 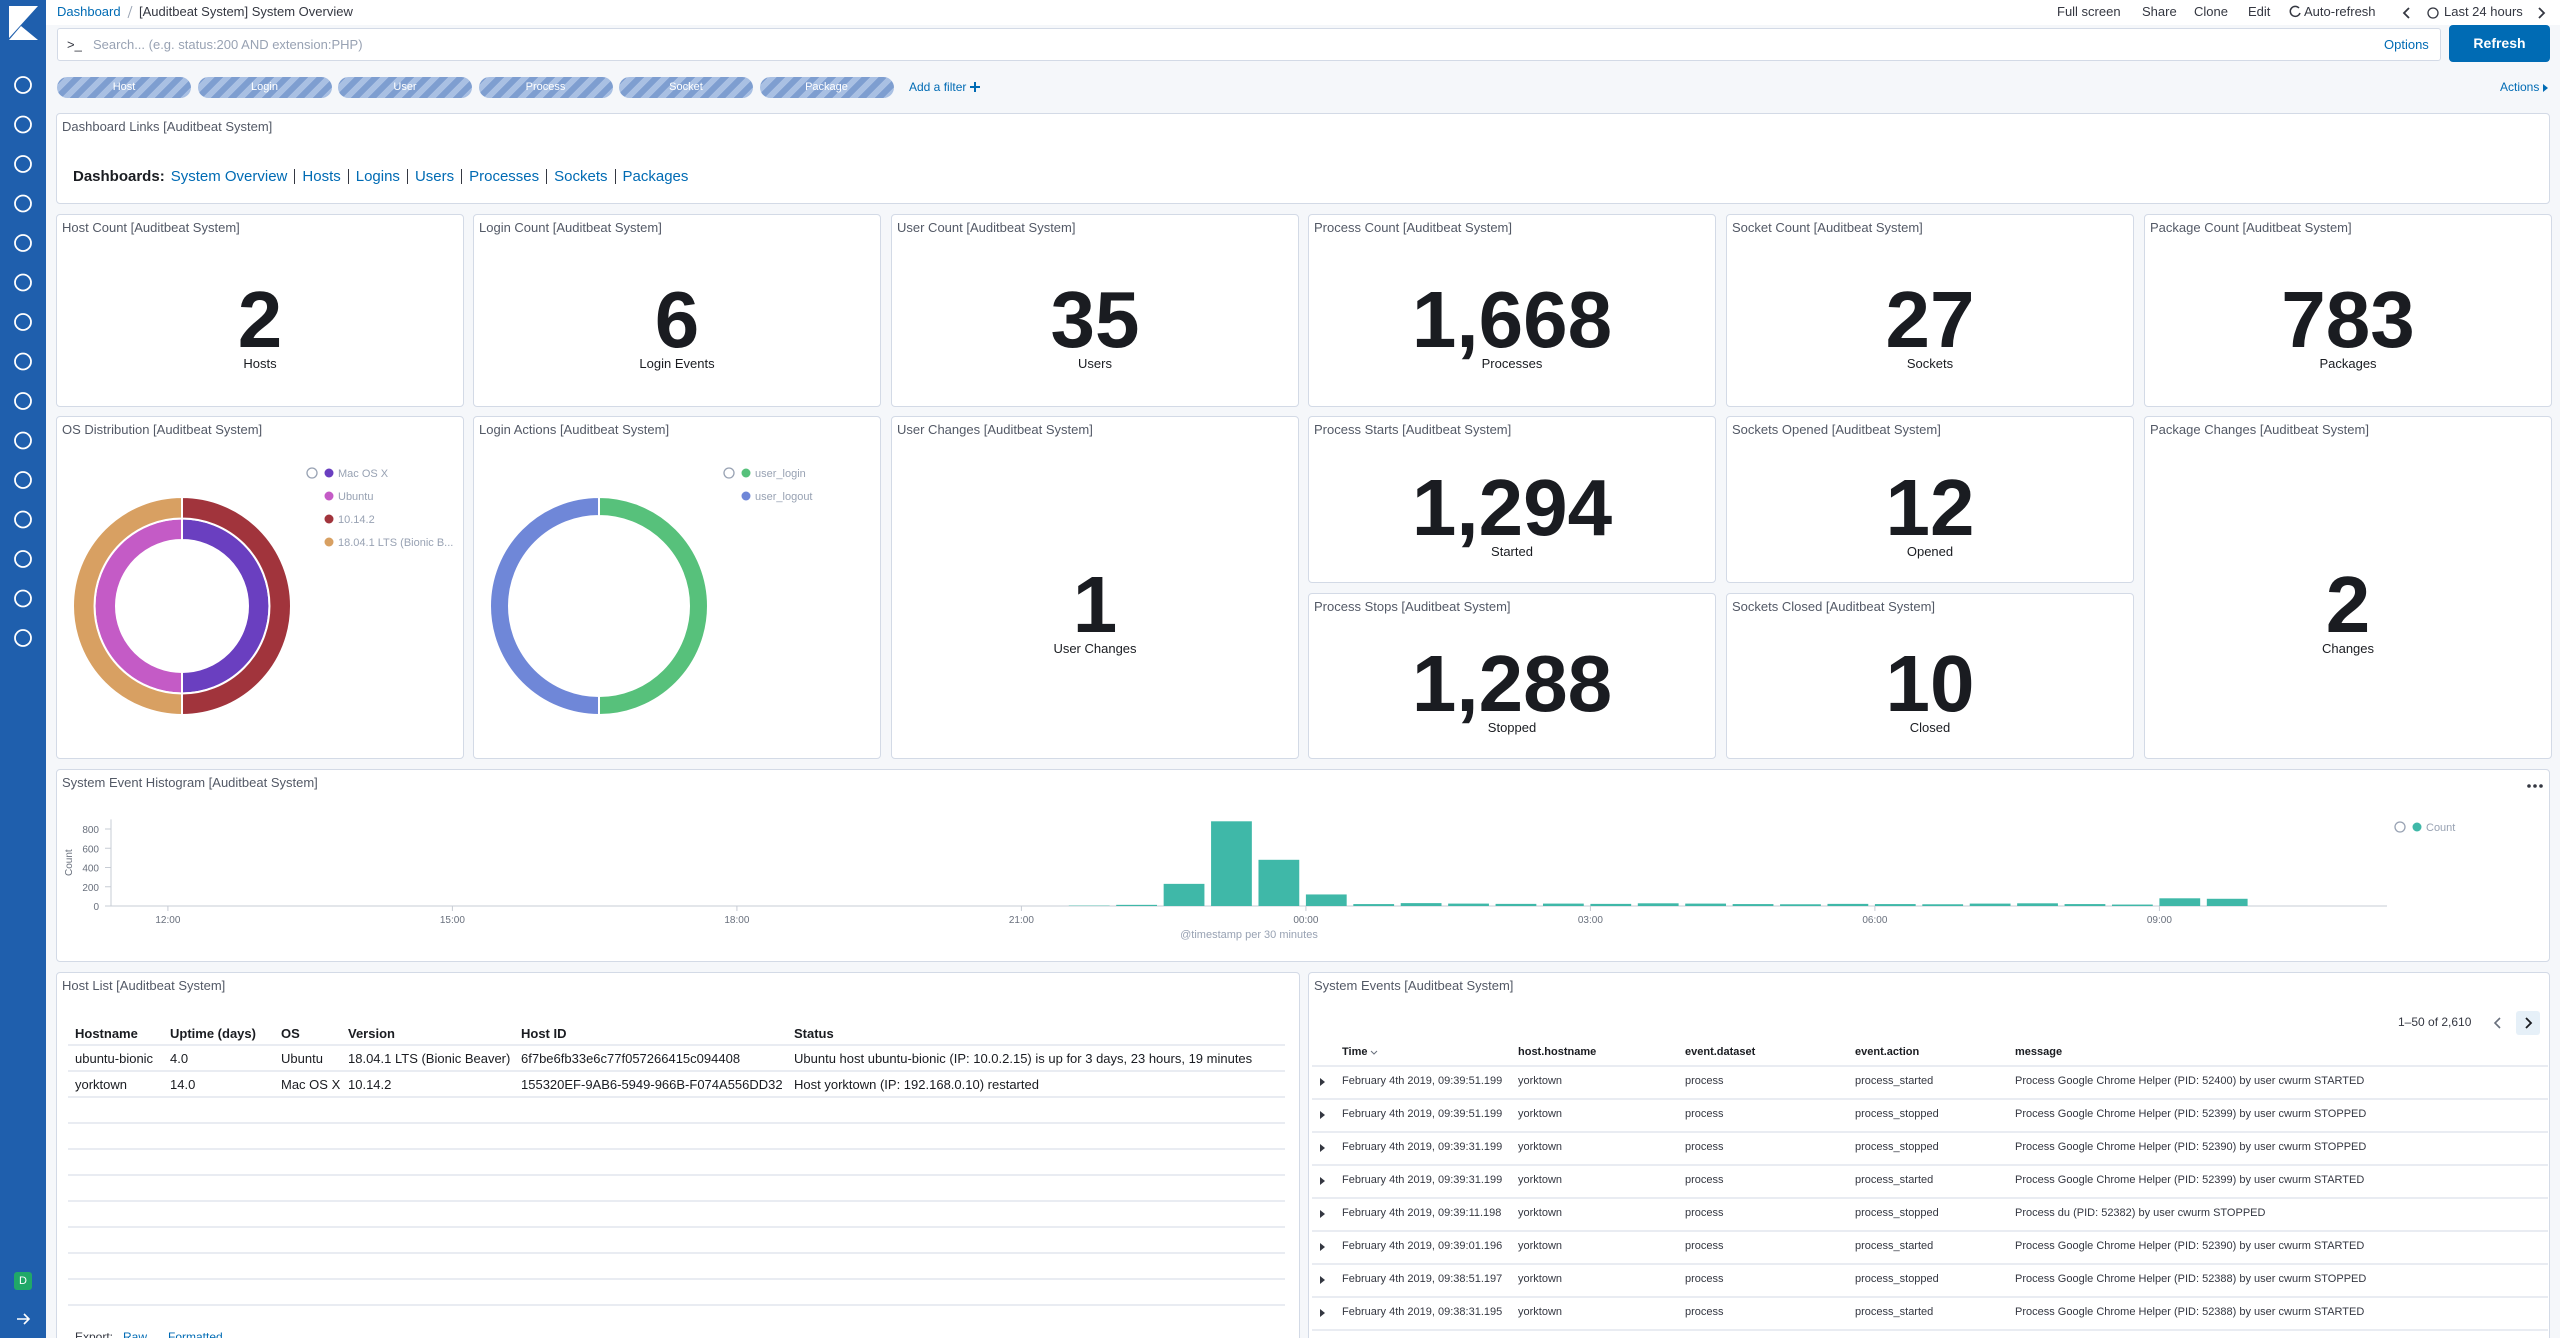 What do you see at coordinates (2406, 44) in the screenshot?
I see `options-link: Options` at bounding box center [2406, 44].